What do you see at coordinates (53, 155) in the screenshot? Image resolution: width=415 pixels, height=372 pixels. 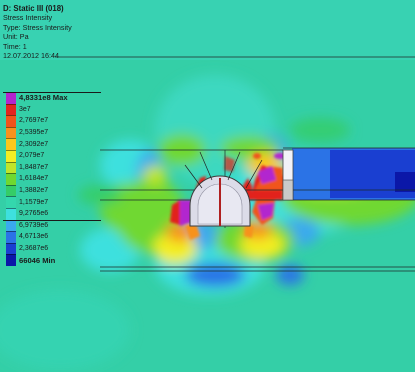 I see `legend-row: 2,079e7` at bounding box center [53, 155].